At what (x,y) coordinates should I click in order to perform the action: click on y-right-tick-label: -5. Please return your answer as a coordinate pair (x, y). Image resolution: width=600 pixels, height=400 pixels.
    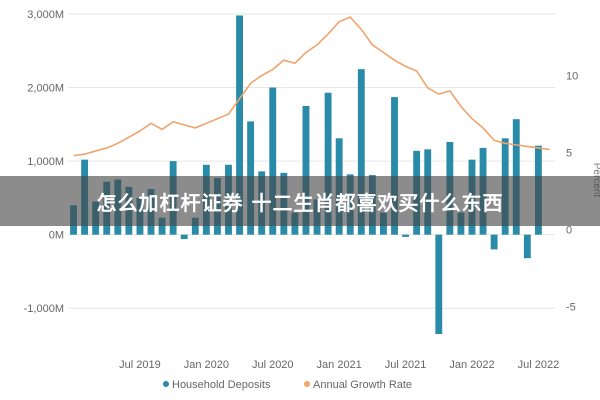
    Looking at the image, I should click on (571, 308).